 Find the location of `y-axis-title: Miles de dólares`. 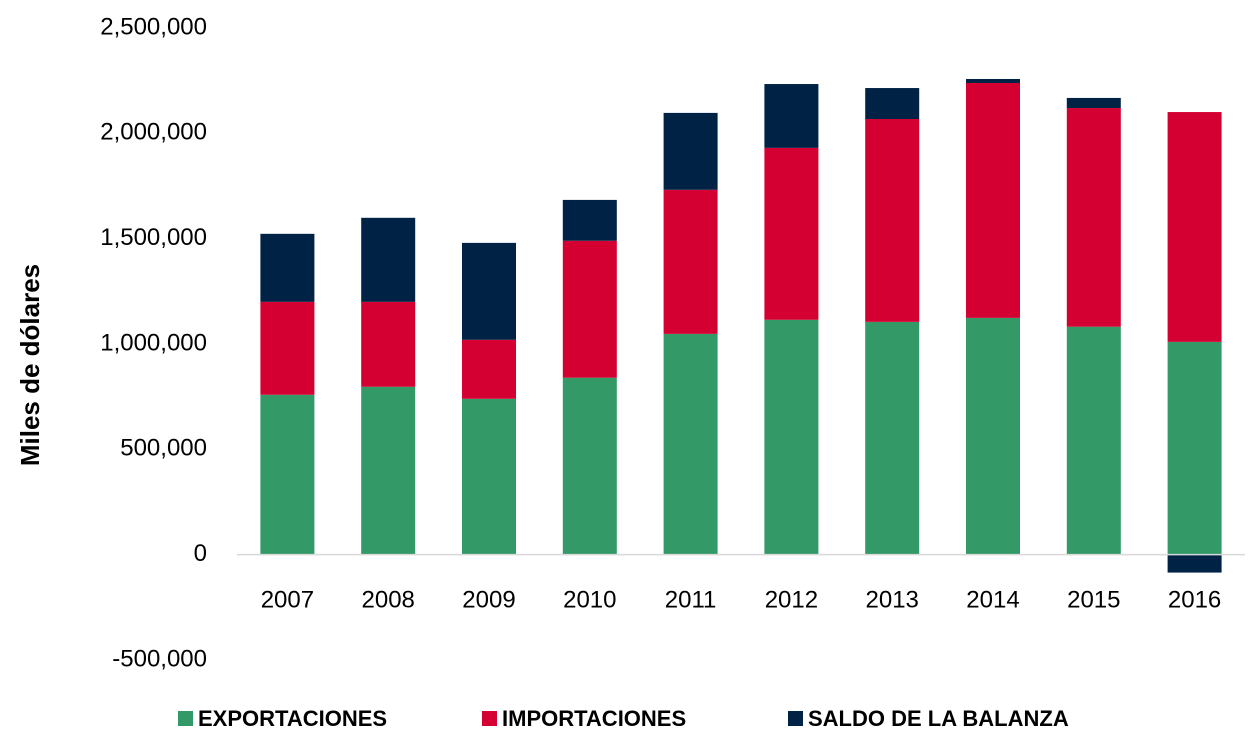

y-axis-title: Miles de dólares is located at coordinates (30, 365).